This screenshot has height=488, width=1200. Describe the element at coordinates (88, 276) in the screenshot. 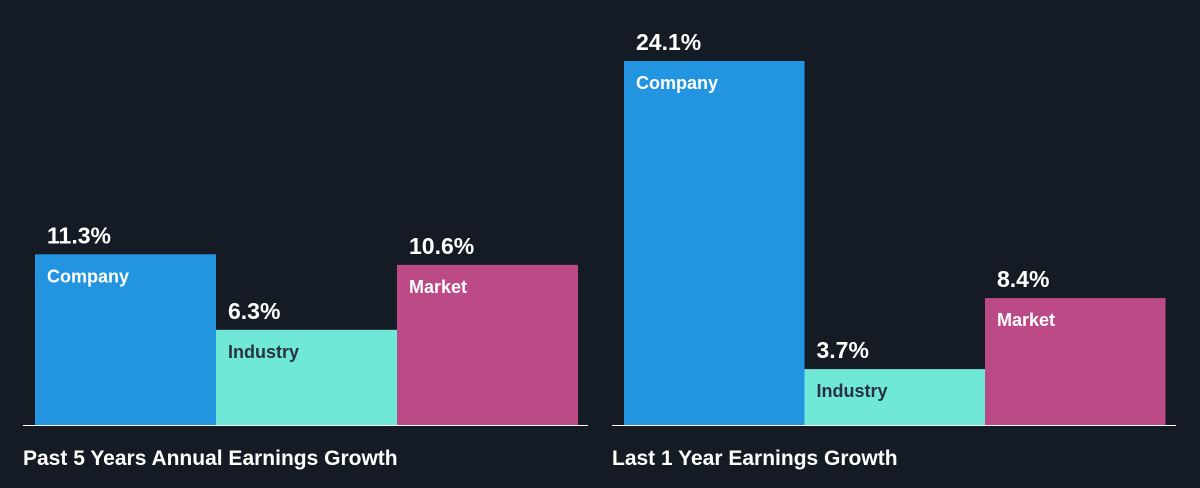

I see `bar-label-company-past-5-years: Company` at that location.